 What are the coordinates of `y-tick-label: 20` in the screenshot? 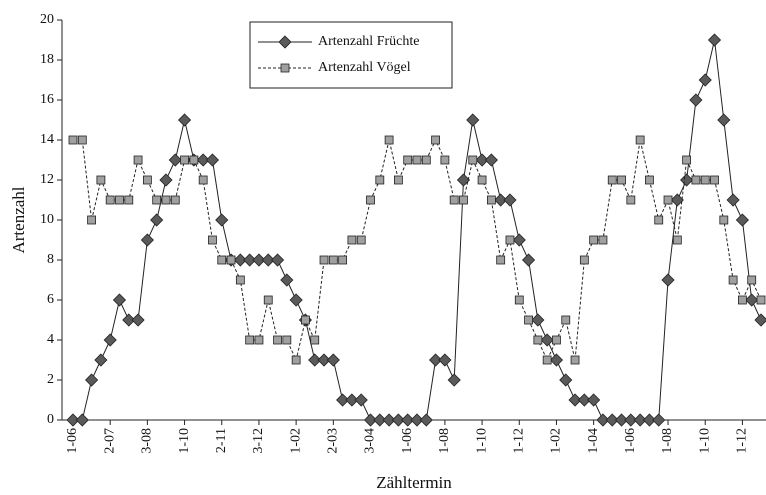 It's located at (47, 19).